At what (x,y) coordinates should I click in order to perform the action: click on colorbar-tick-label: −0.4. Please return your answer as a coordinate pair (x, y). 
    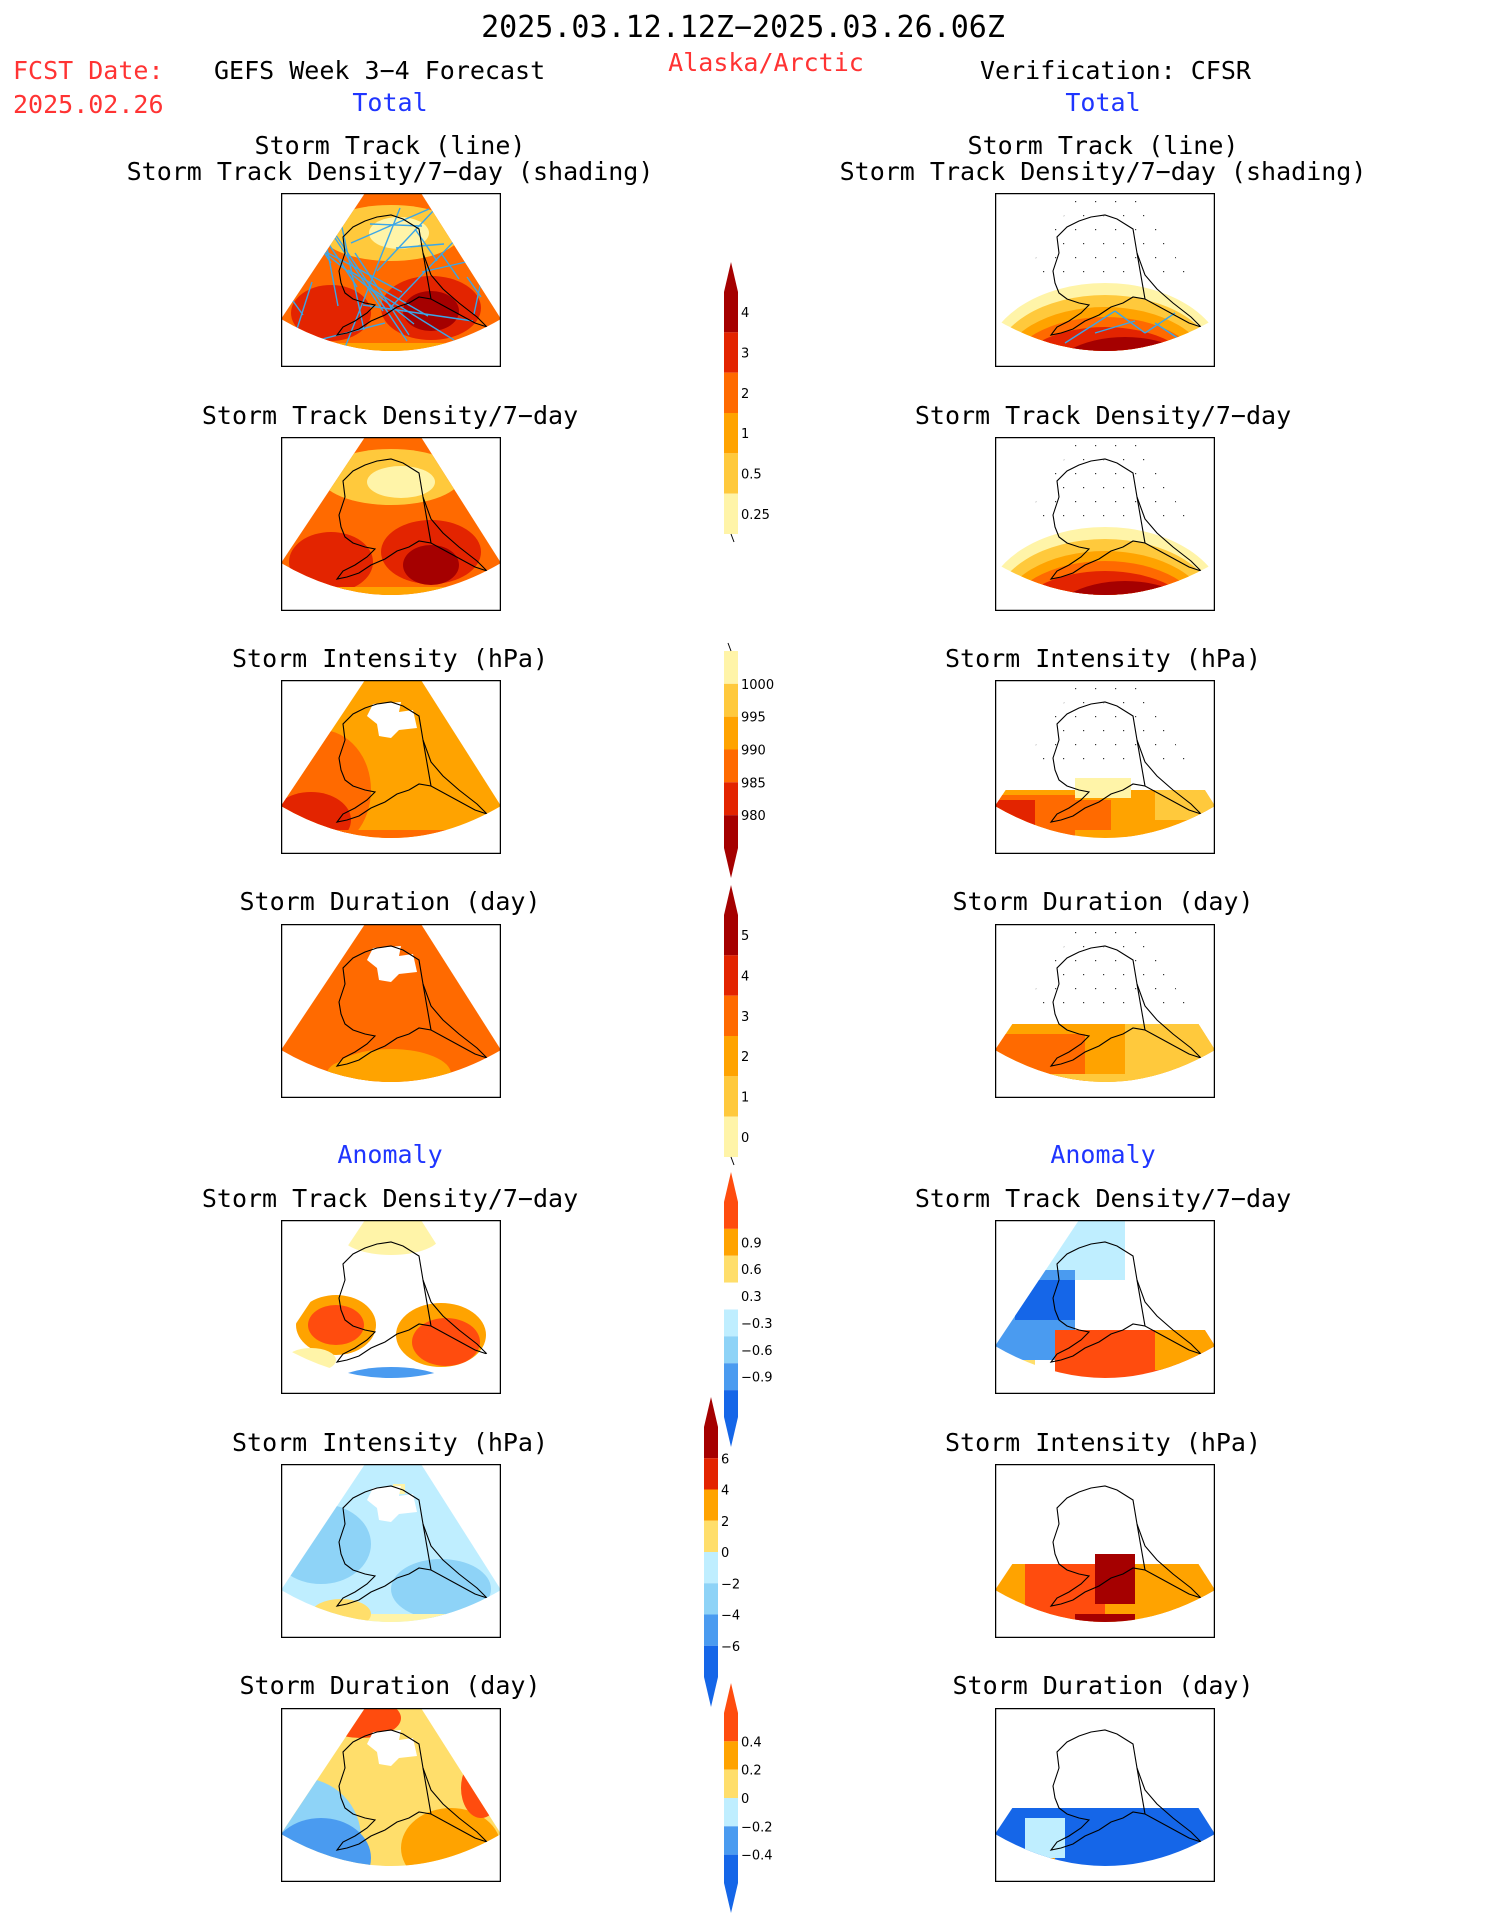
    Looking at the image, I should click on (757, 1856).